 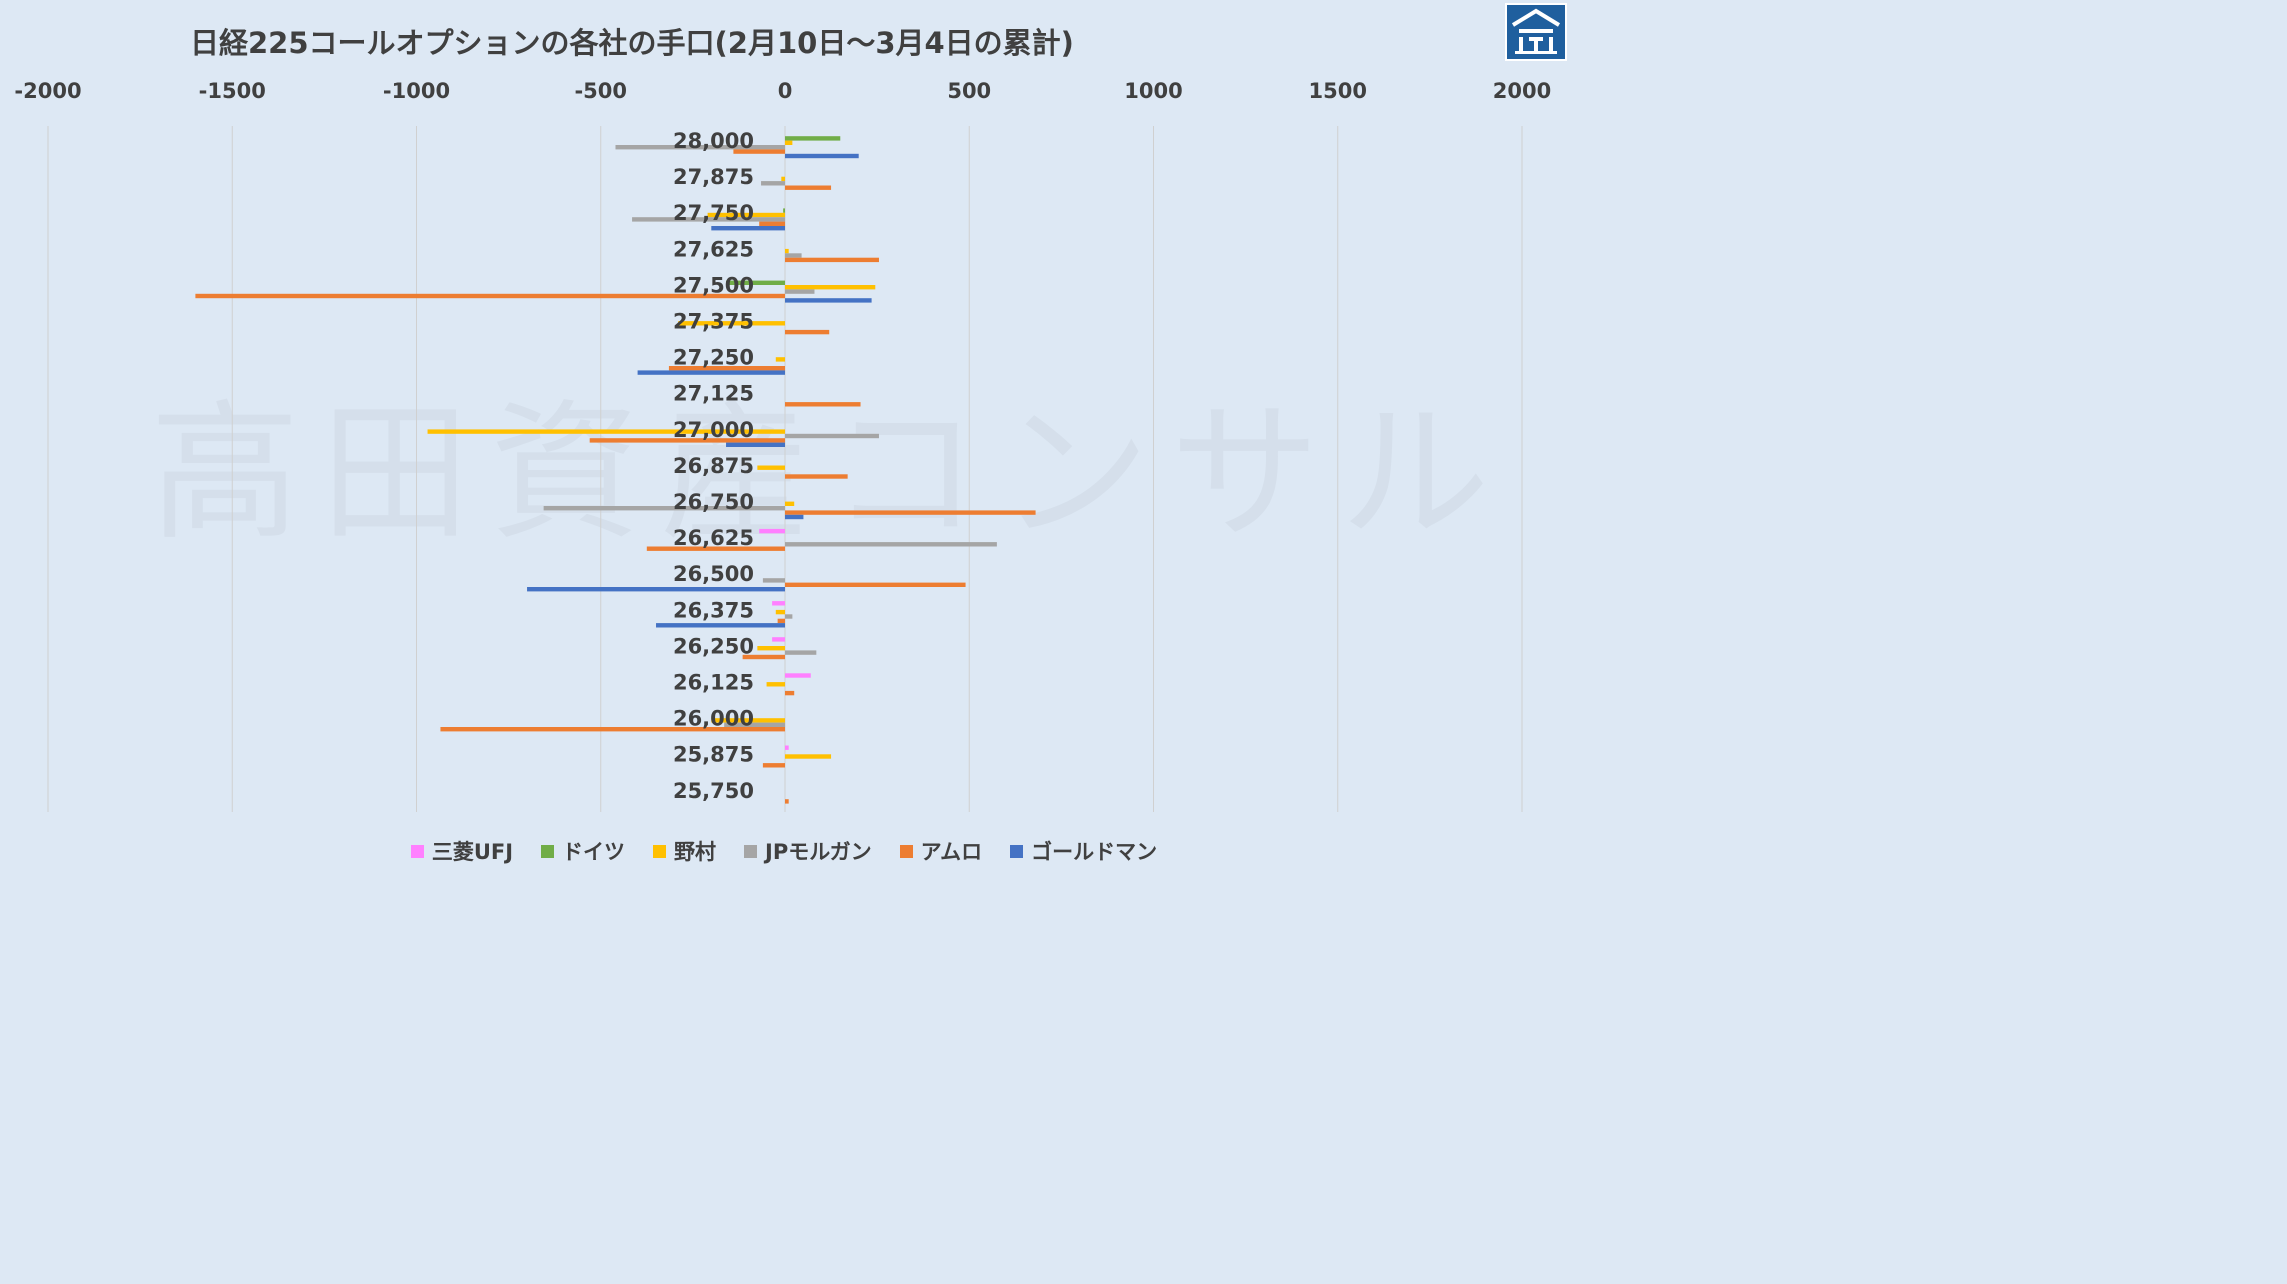 What do you see at coordinates (713, 502) in the screenshot?
I see `category-label: 26,750` at bounding box center [713, 502].